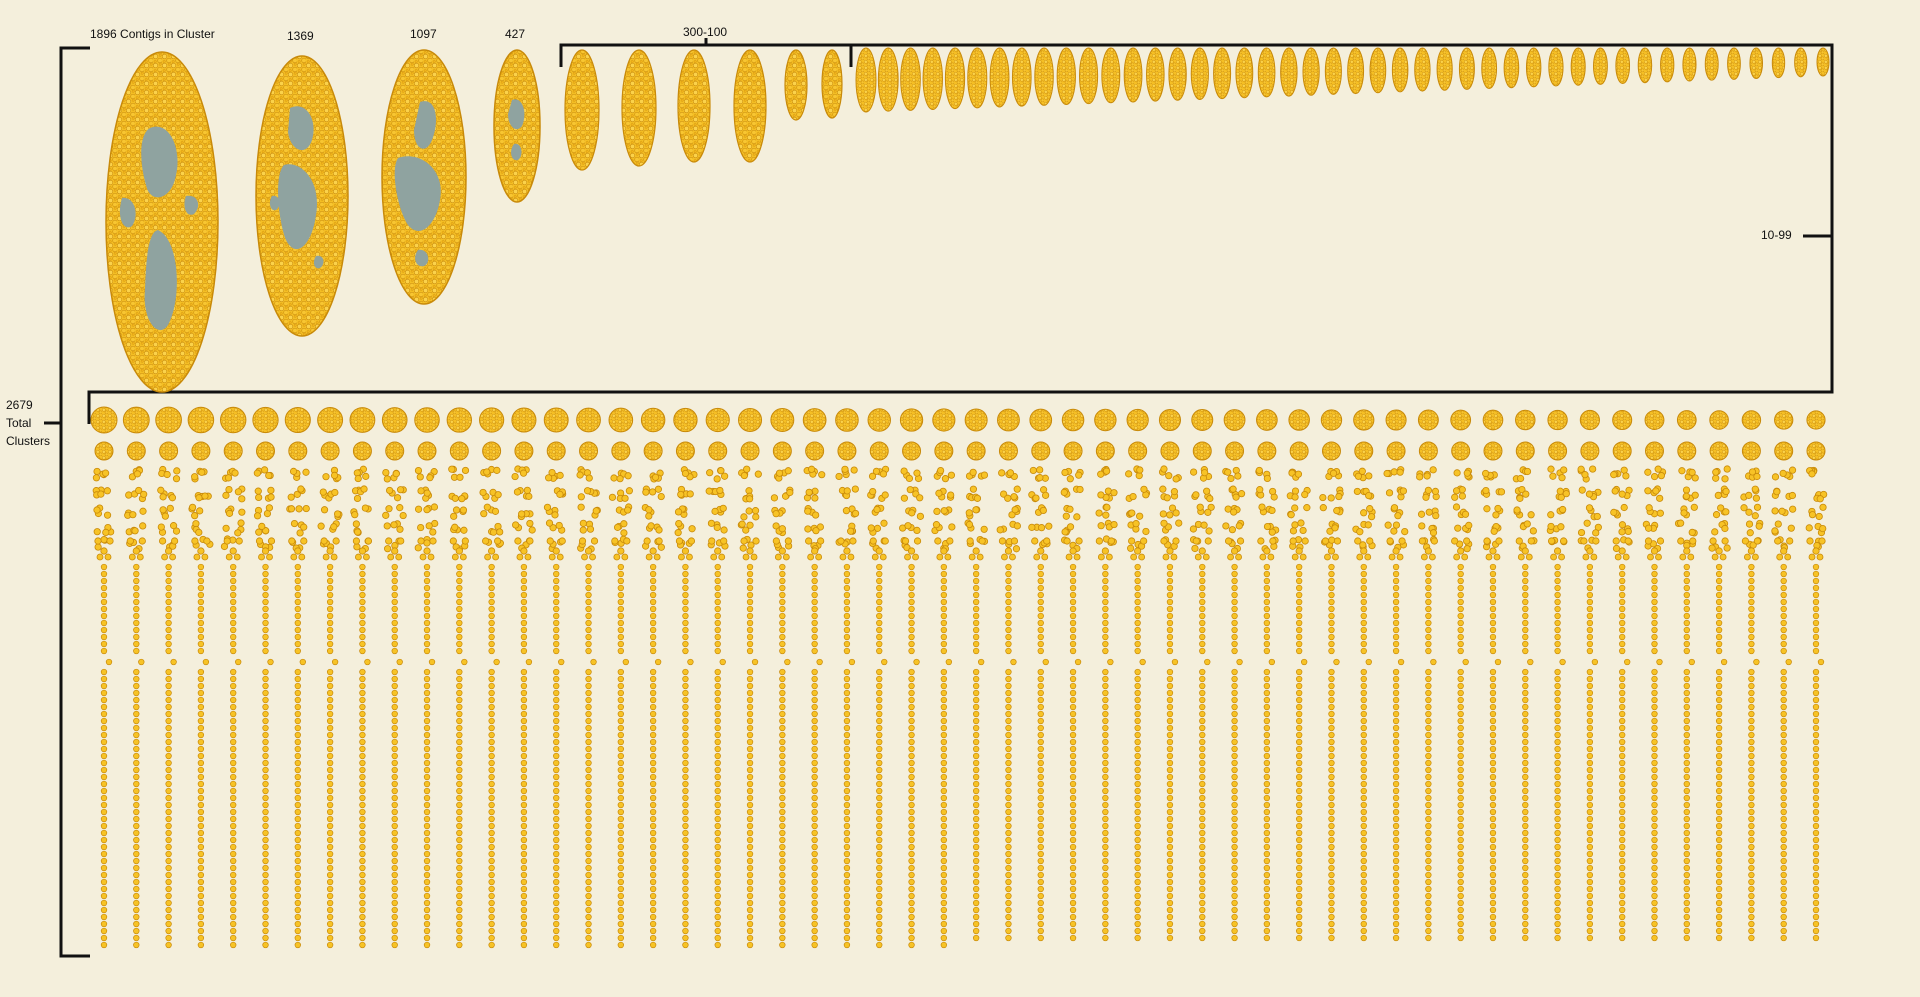  What do you see at coordinates (301, 128) in the screenshot?
I see `cluster-1369-cavity` at bounding box center [301, 128].